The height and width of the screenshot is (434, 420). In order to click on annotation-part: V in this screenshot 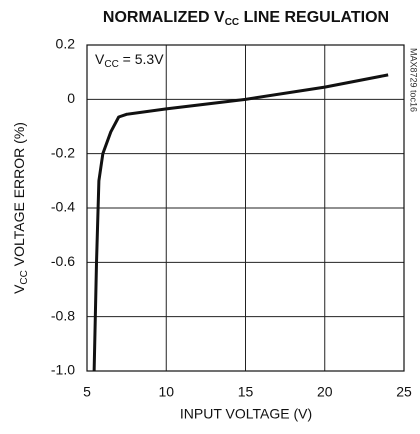, I will do `click(100, 59)`.